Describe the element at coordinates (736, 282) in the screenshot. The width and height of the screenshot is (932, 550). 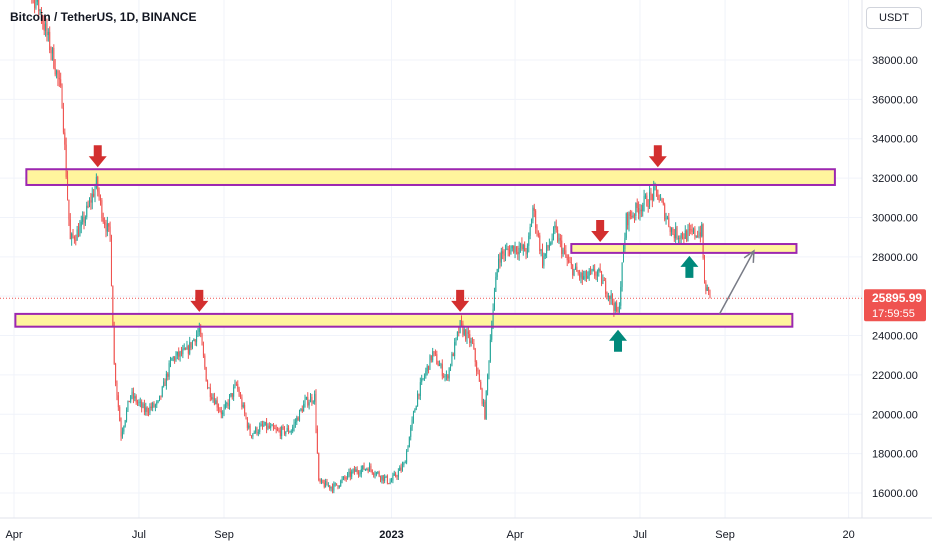
I see `trend-arrow-line` at that location.